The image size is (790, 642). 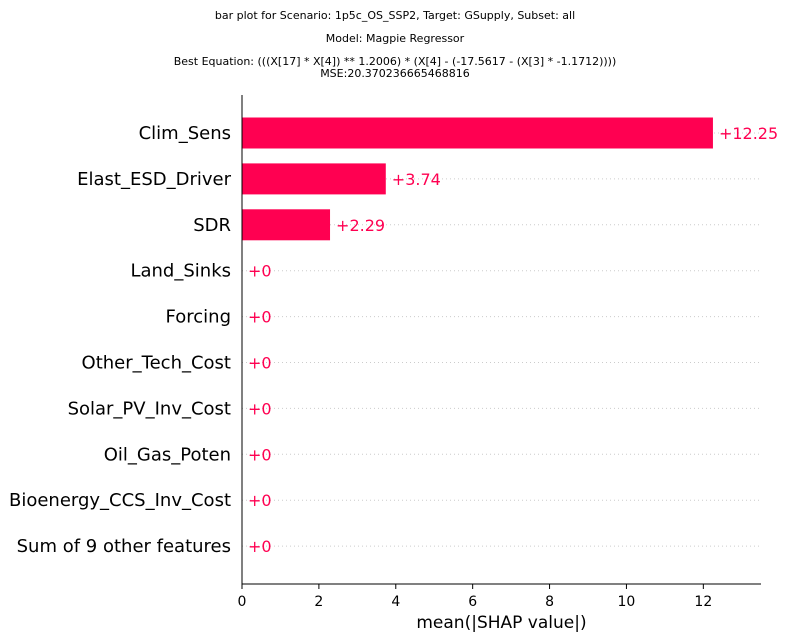 I want to click on bars, so click(x=477, y=179).